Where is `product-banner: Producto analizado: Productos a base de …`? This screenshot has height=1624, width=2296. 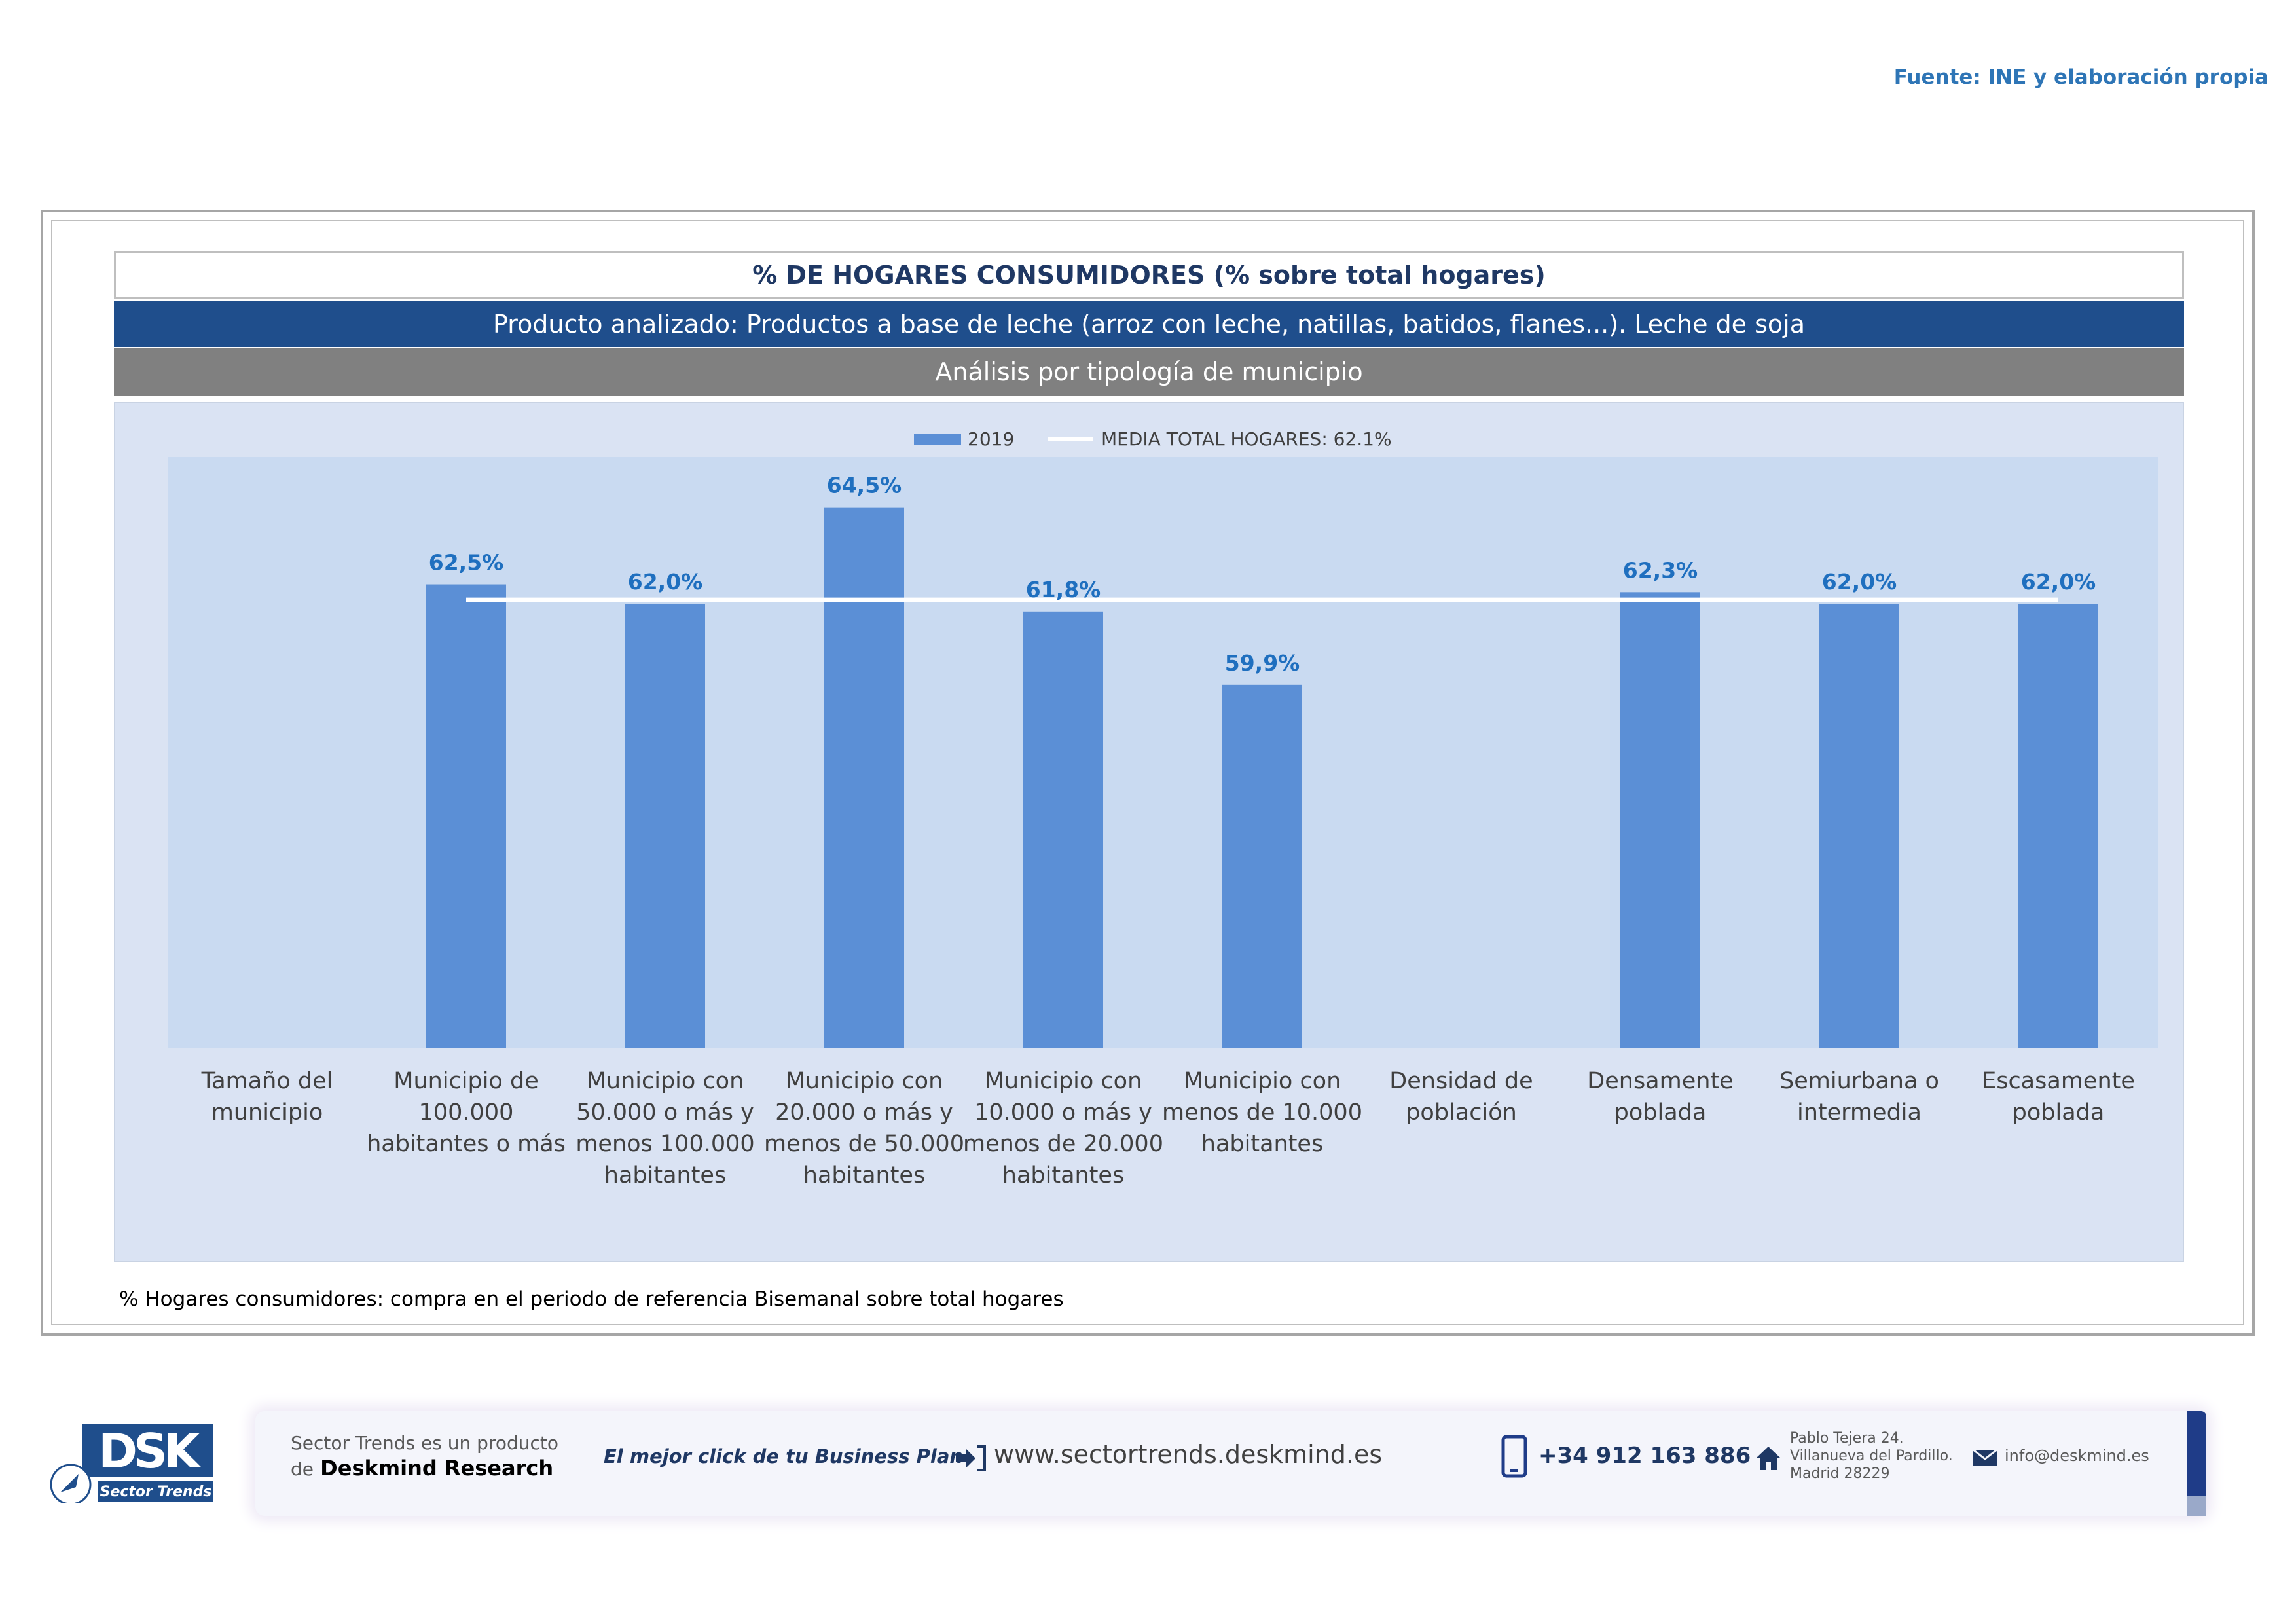
product-banner: Producto analizado: Productos a base de … is located at coordinates (1149, 324).